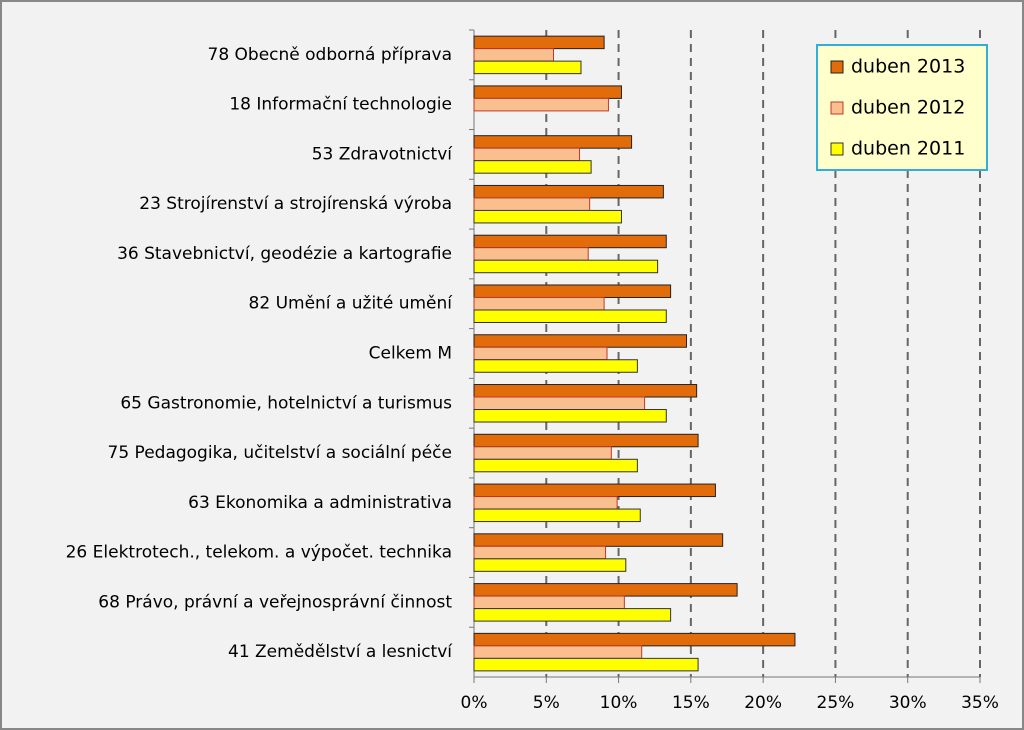 The width and height of the screenshot is (1024, 730). What do you see at coordinates (908, 108) in the screenshot?
I see `legend-label: duben 2012` at bounding box center [908, 108].